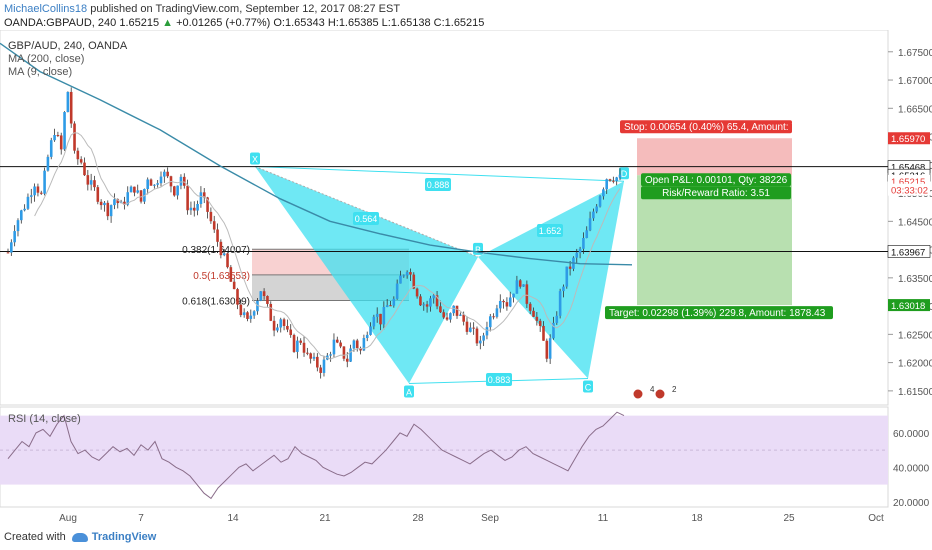 This screenshot has height=550, width=932. Describe the element at coordinates (908, 182) in the screenshot. I see `price-axis-label: 1.65215` at that location.